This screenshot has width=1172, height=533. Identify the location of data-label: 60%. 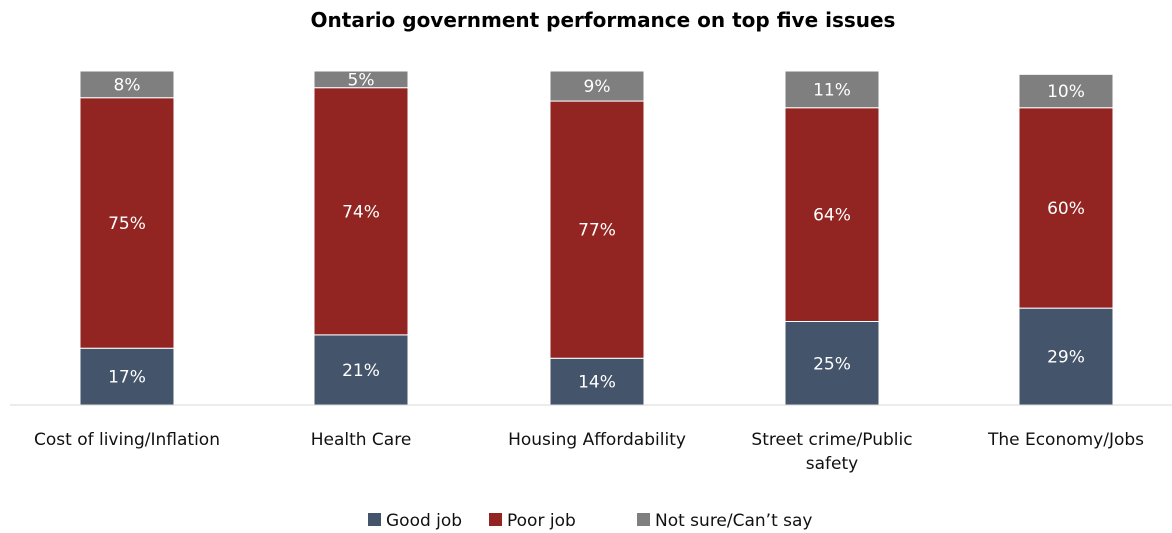
(1066, 209).